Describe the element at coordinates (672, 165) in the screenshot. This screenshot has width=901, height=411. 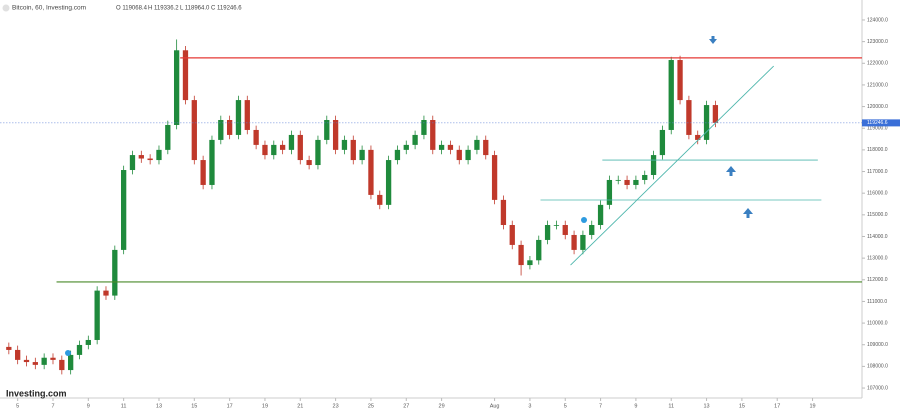
I see `trend-line` at that location.